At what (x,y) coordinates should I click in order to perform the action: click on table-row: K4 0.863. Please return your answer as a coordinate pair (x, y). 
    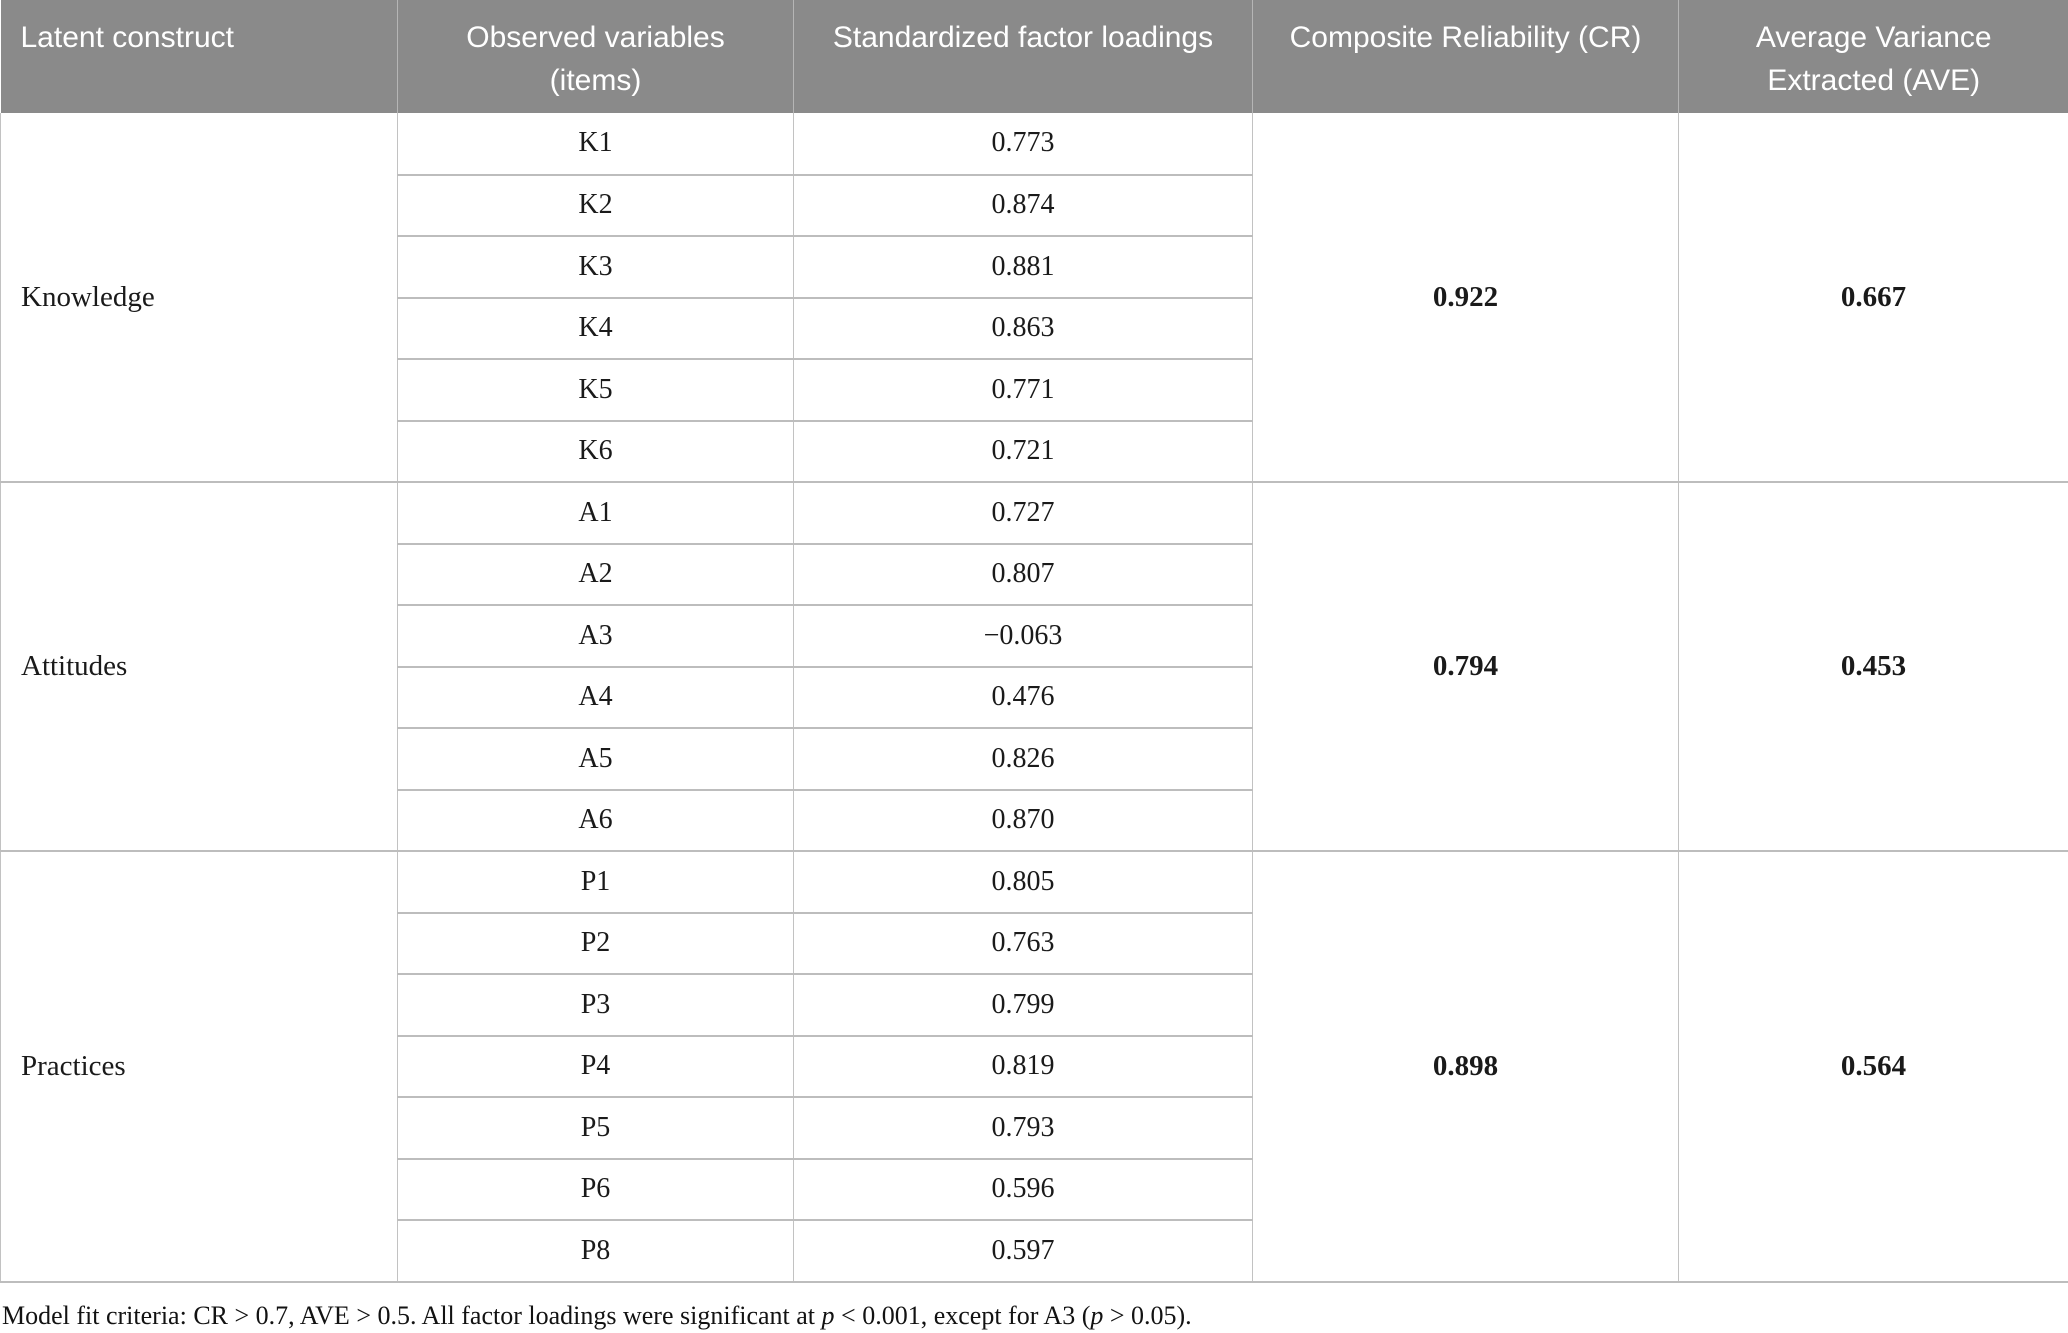
    Looking at the image, I should click on (1034, 328).